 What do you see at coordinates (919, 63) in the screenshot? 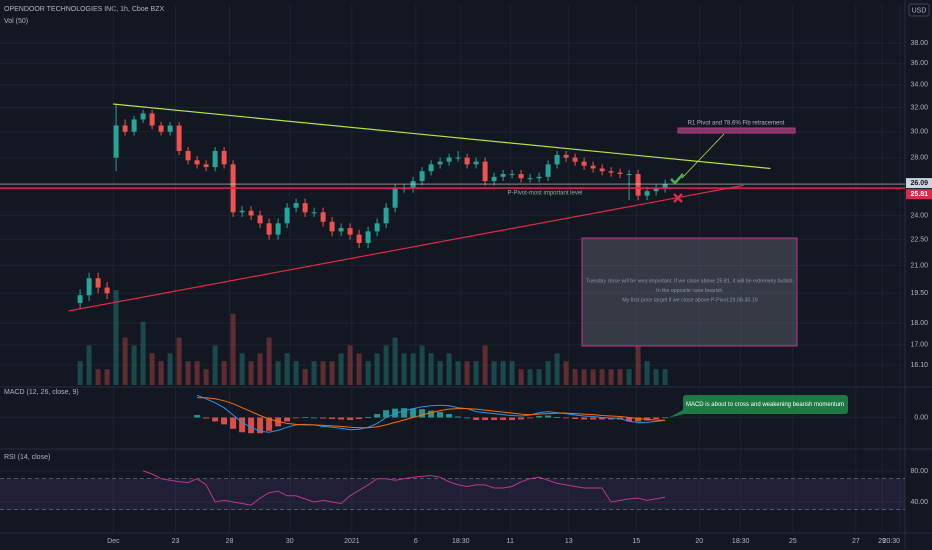
I see `y-tick-label: 36.00` at bounding box center [919, 63].